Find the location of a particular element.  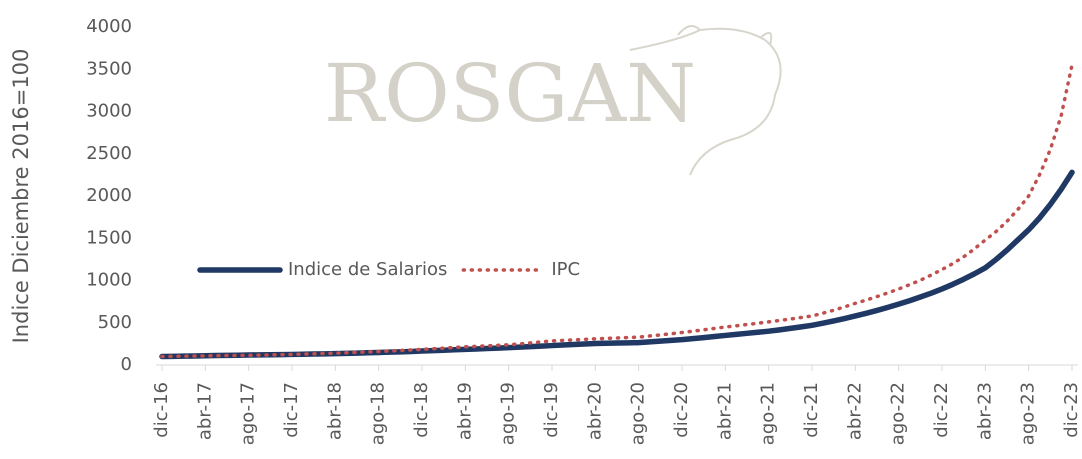

x-tick-label: abr-18 is located at coordinates (334, 411).